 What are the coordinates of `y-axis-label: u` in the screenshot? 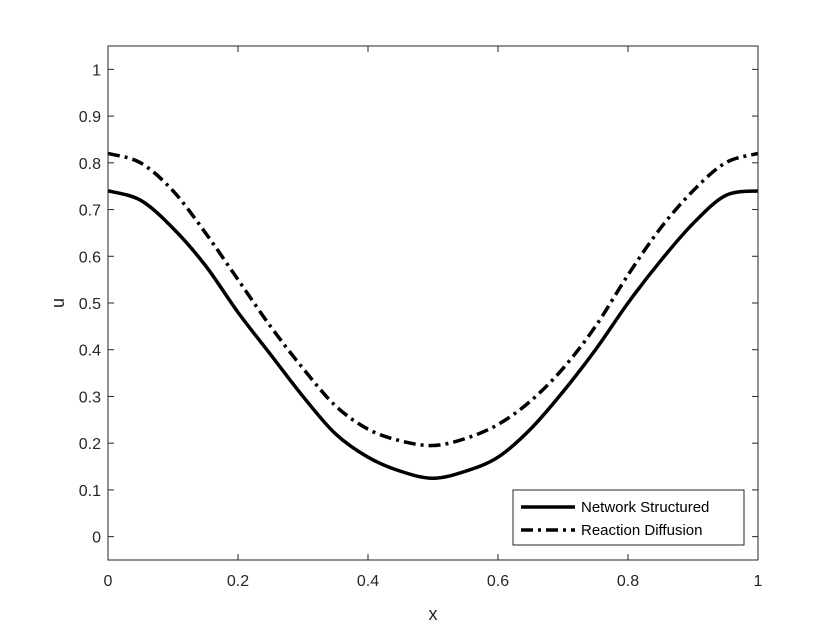 It's located at (58, 303).